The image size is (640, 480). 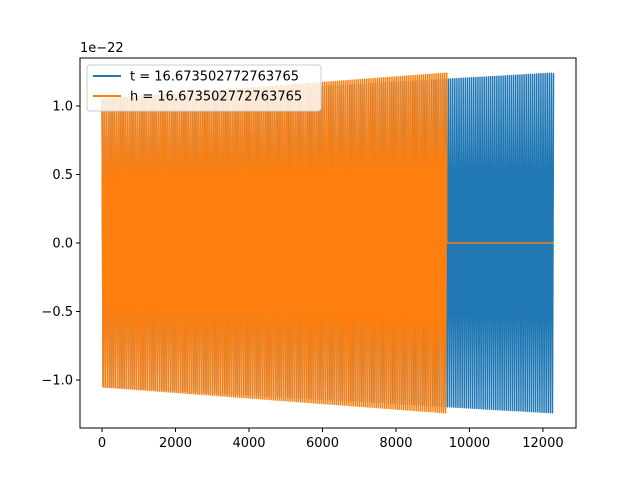 I want to click on y-tick-label: 0.0, so click(x=62, y=244).